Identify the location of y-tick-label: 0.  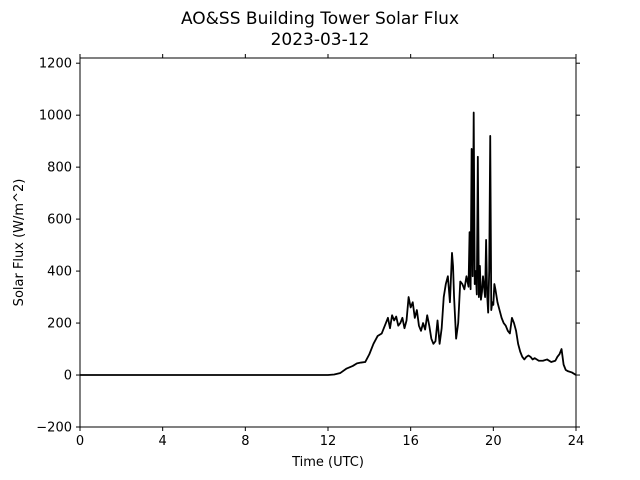
(68, 376).